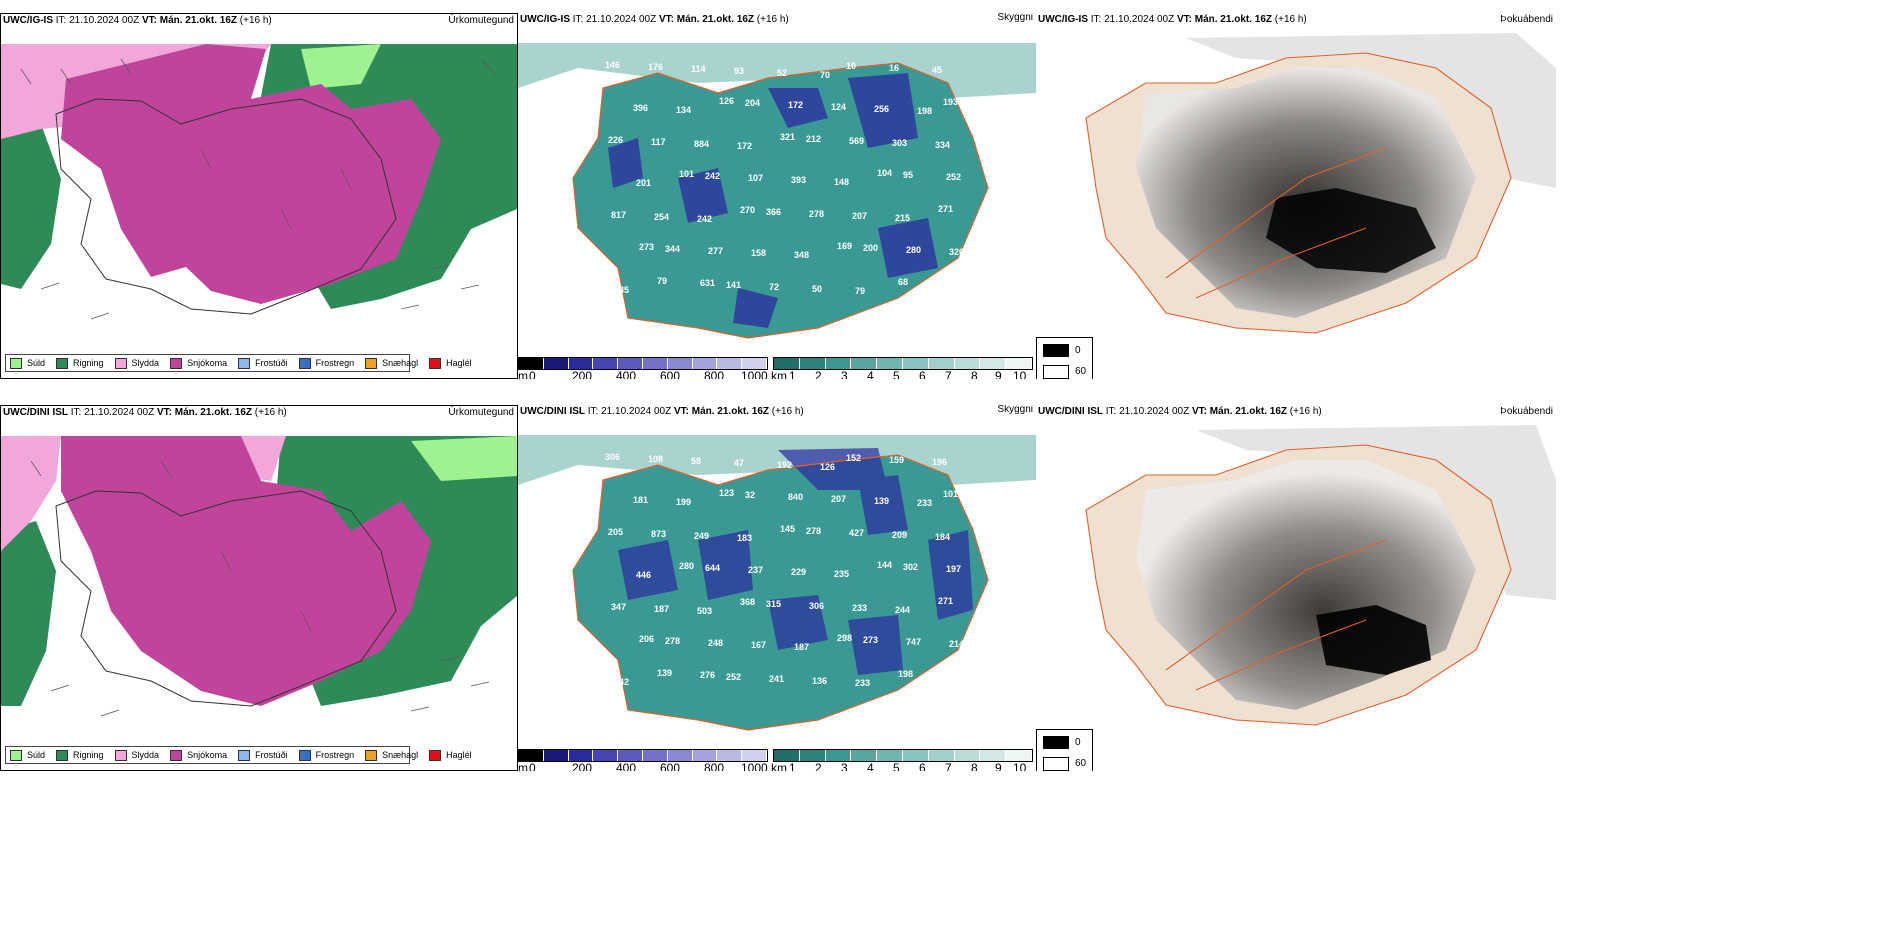  I want to click on legend-item: Frostregn, so click(326, 363).